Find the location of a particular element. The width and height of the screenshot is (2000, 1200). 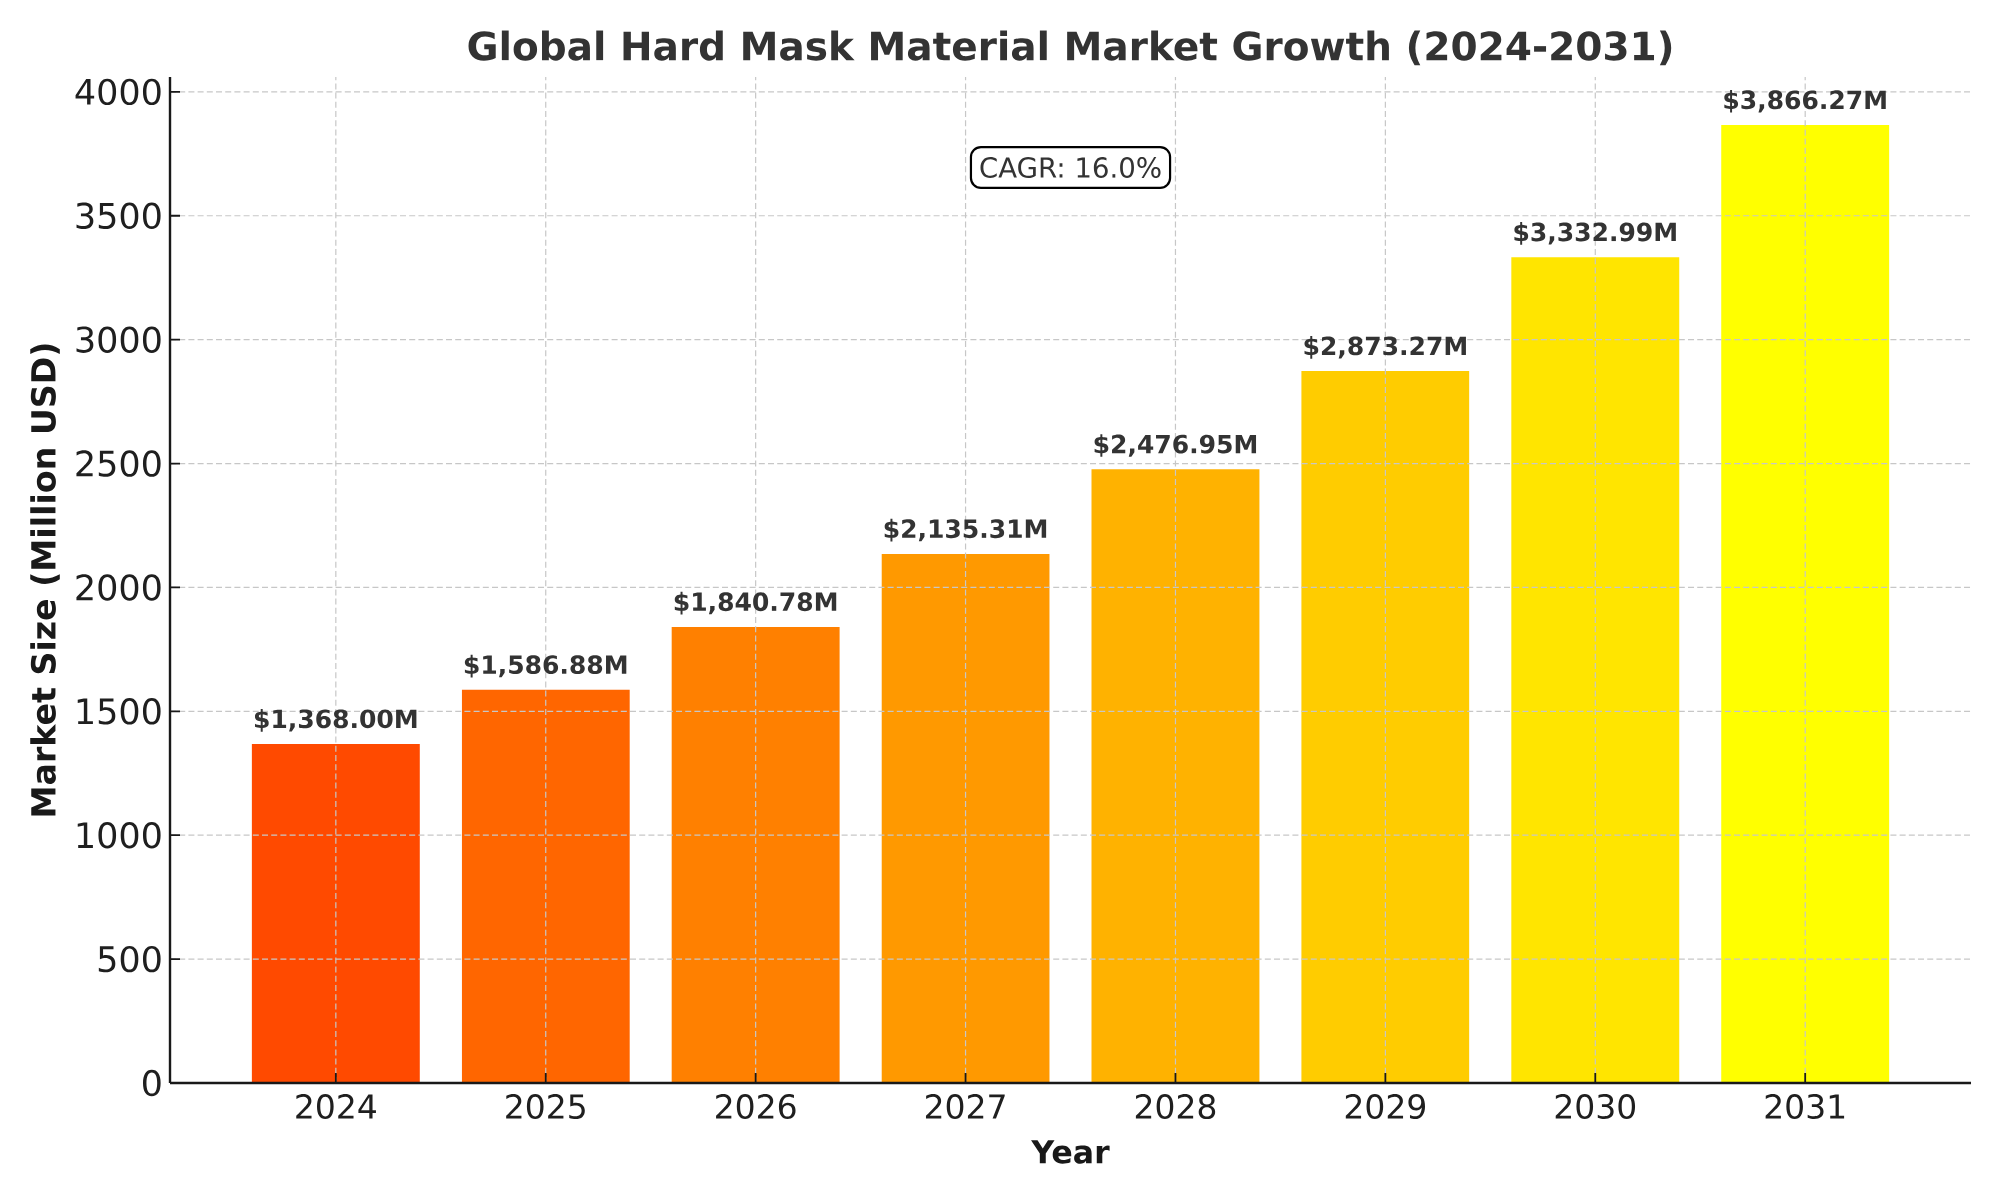

chart-title: Global Hard Mask Material Market Growth (2024-2031) is located at coordinates (1070, 48).